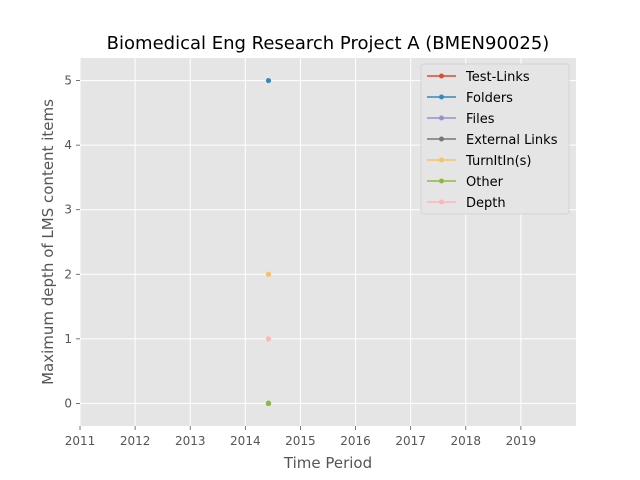 This screenshot has width=640, height=480. What do you see at coordinates (300, 441) in the screenshot?
I see `x-tick-label: 2015` at bounding box center [300, 441].